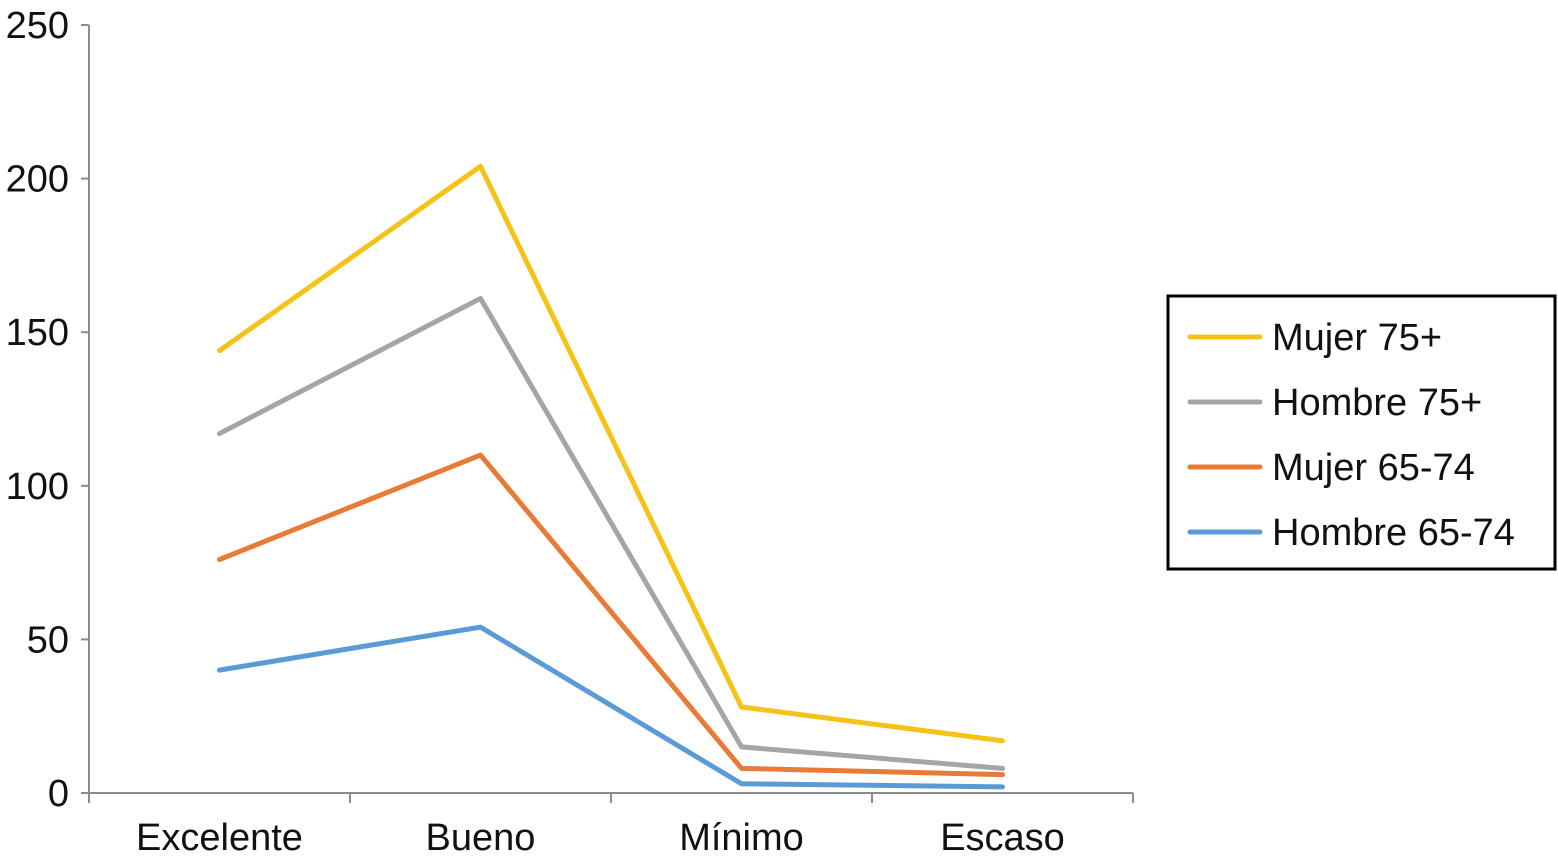 Image resolution: width=1558 pixels, height=860 pixels. What do you see at coordinates (37, 487) in the screenshot?
I see `y-tick-label: 100` at bounding box center [37, 487].